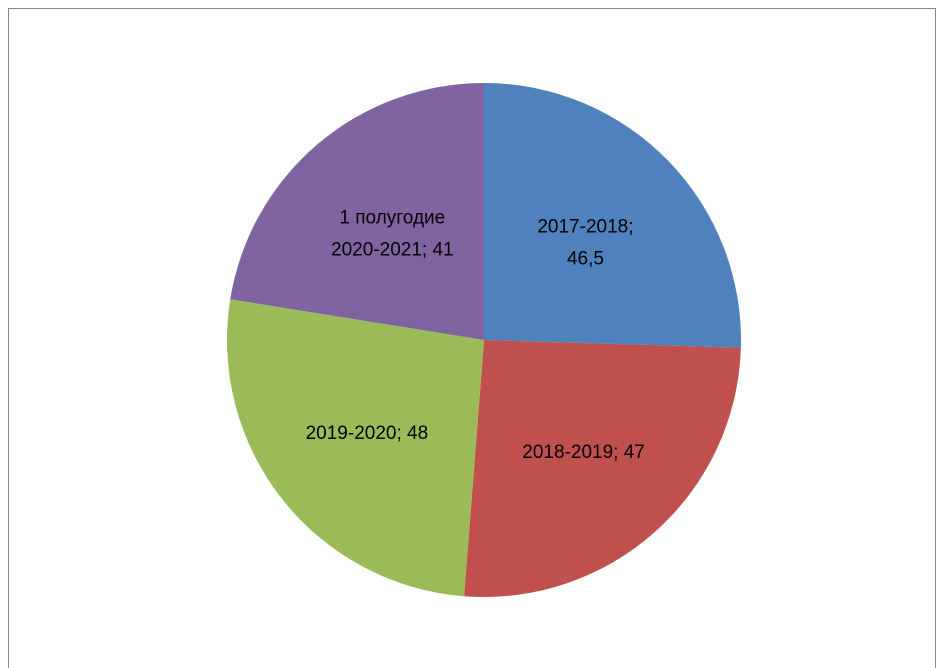  I want to click on data-label-4-line-2: 2020-2021; 41, so click(392, 249).